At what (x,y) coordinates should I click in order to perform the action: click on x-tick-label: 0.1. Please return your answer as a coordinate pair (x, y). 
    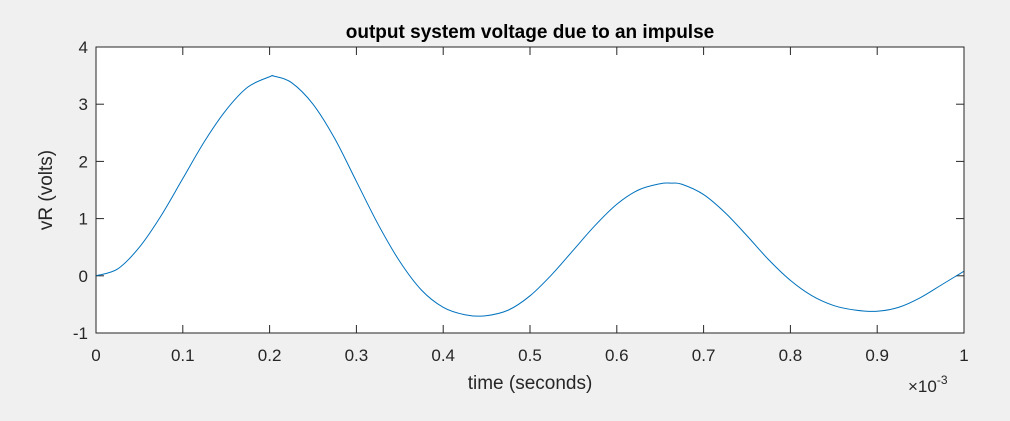
    Looking at the image, I should click on (183, 355).